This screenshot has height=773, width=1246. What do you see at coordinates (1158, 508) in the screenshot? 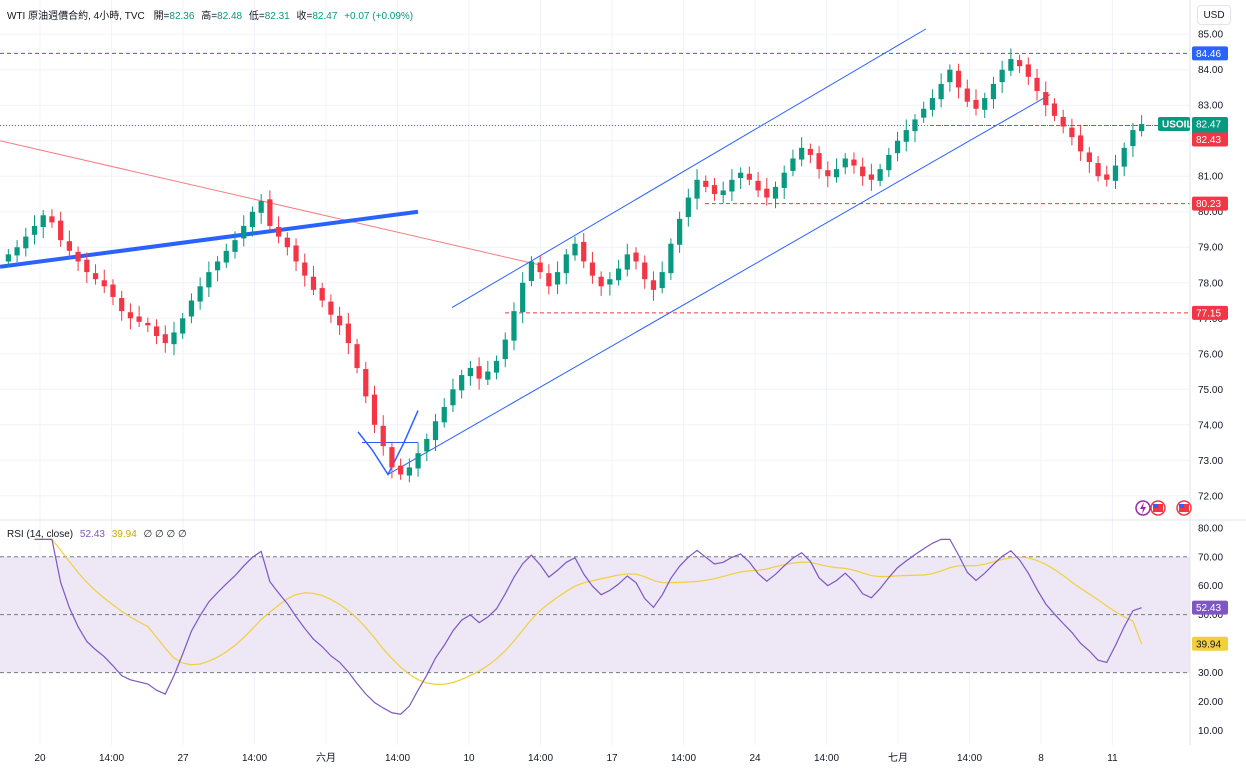
I see `flag-icon` at bounding box center [1158, 508].